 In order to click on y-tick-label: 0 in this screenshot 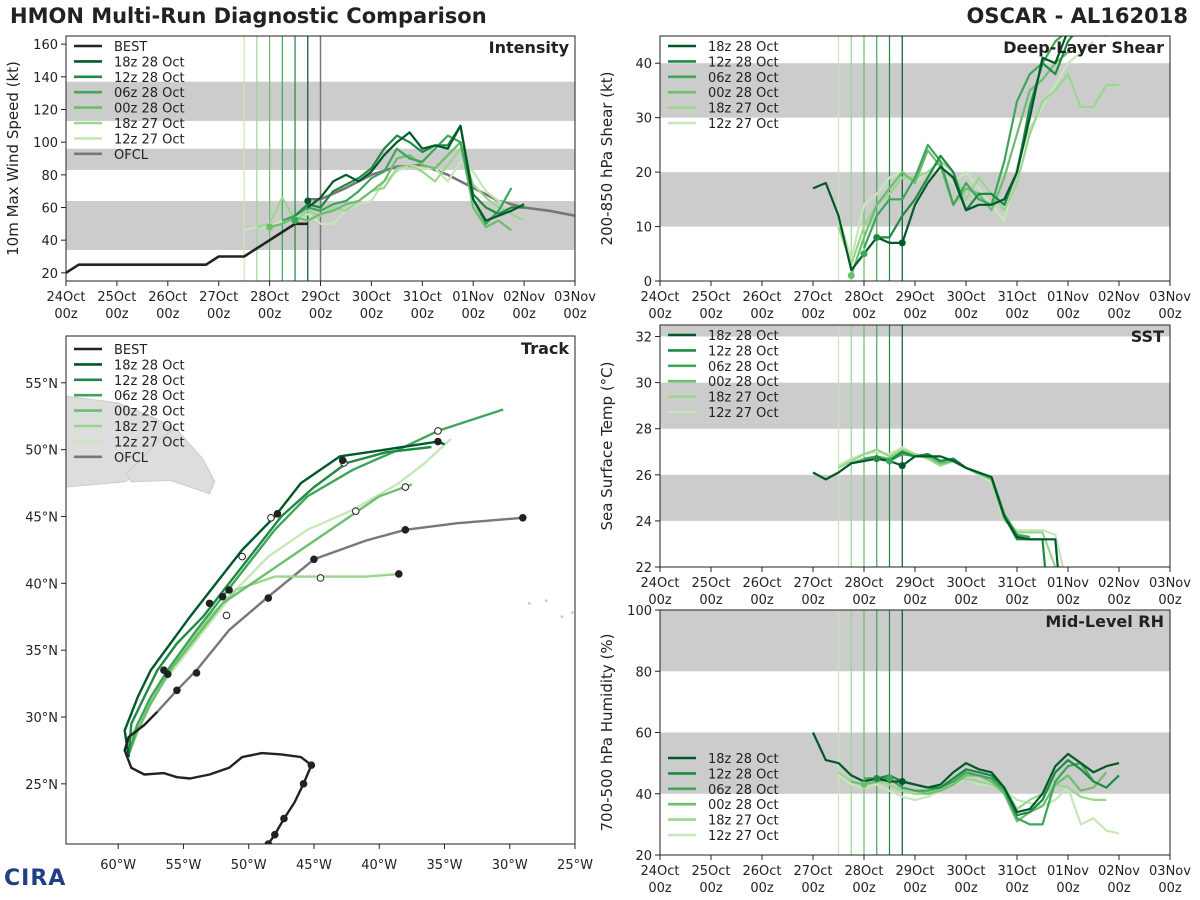, I will do `click(648, 282)`.